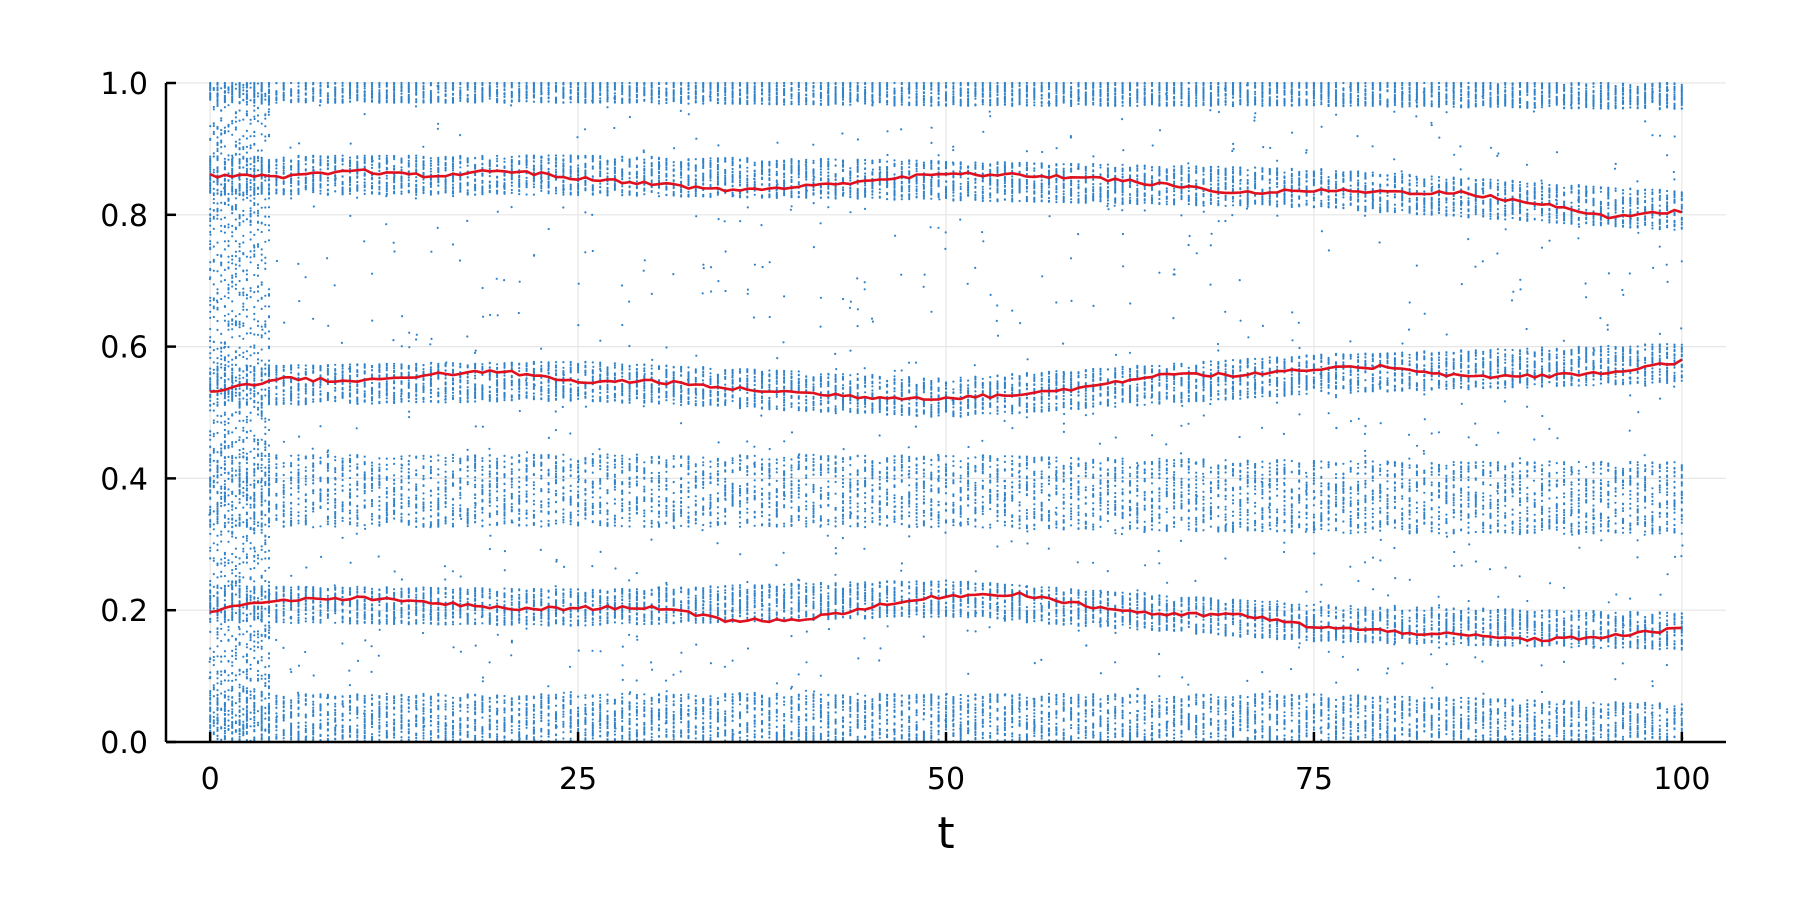 This screenshot has height=900, width=1800. Describe the element at coordinates (124, 216) in the screenshot. I see `y-tick-label-4: 0.8` at that location.